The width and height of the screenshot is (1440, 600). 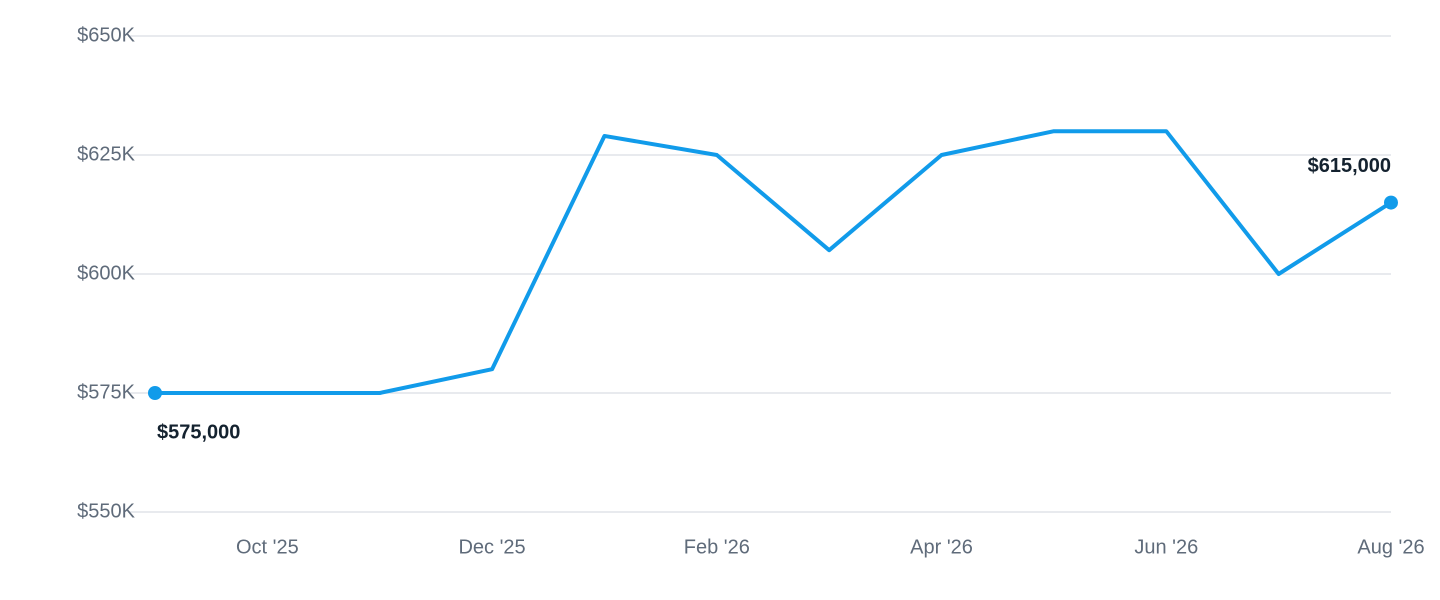 What do you see at coordinates (1349, 166) in the screenshot?
I see `data-label: $615,000` at bounding box center [1349, 166].